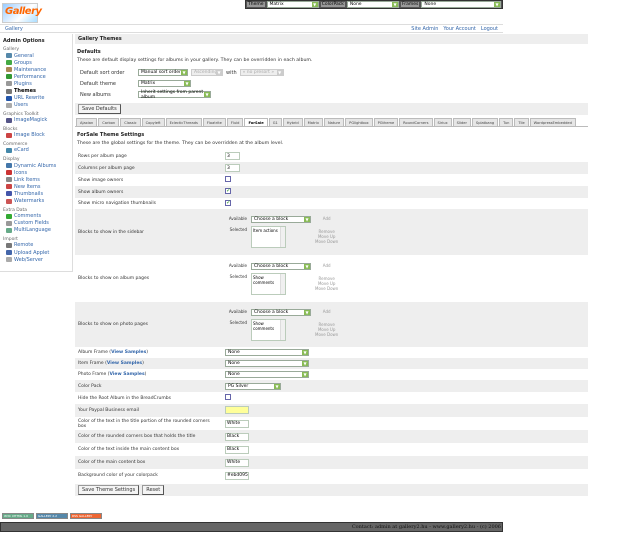 The width and height of the screenshot is (640, 533). What do you see at coordinates (228, 397) in the screenshot?
I see `hide-root-checkbox` at bounding box center [228, 397].